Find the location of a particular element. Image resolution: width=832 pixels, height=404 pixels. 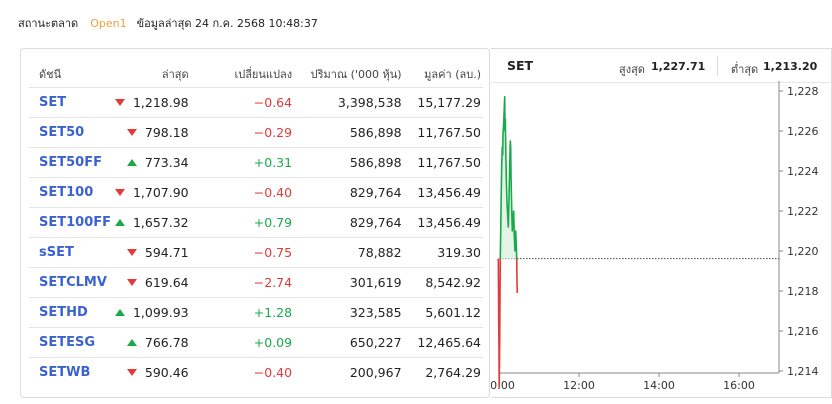

index-name-link: SET50 is located at coordinates (70, 131).